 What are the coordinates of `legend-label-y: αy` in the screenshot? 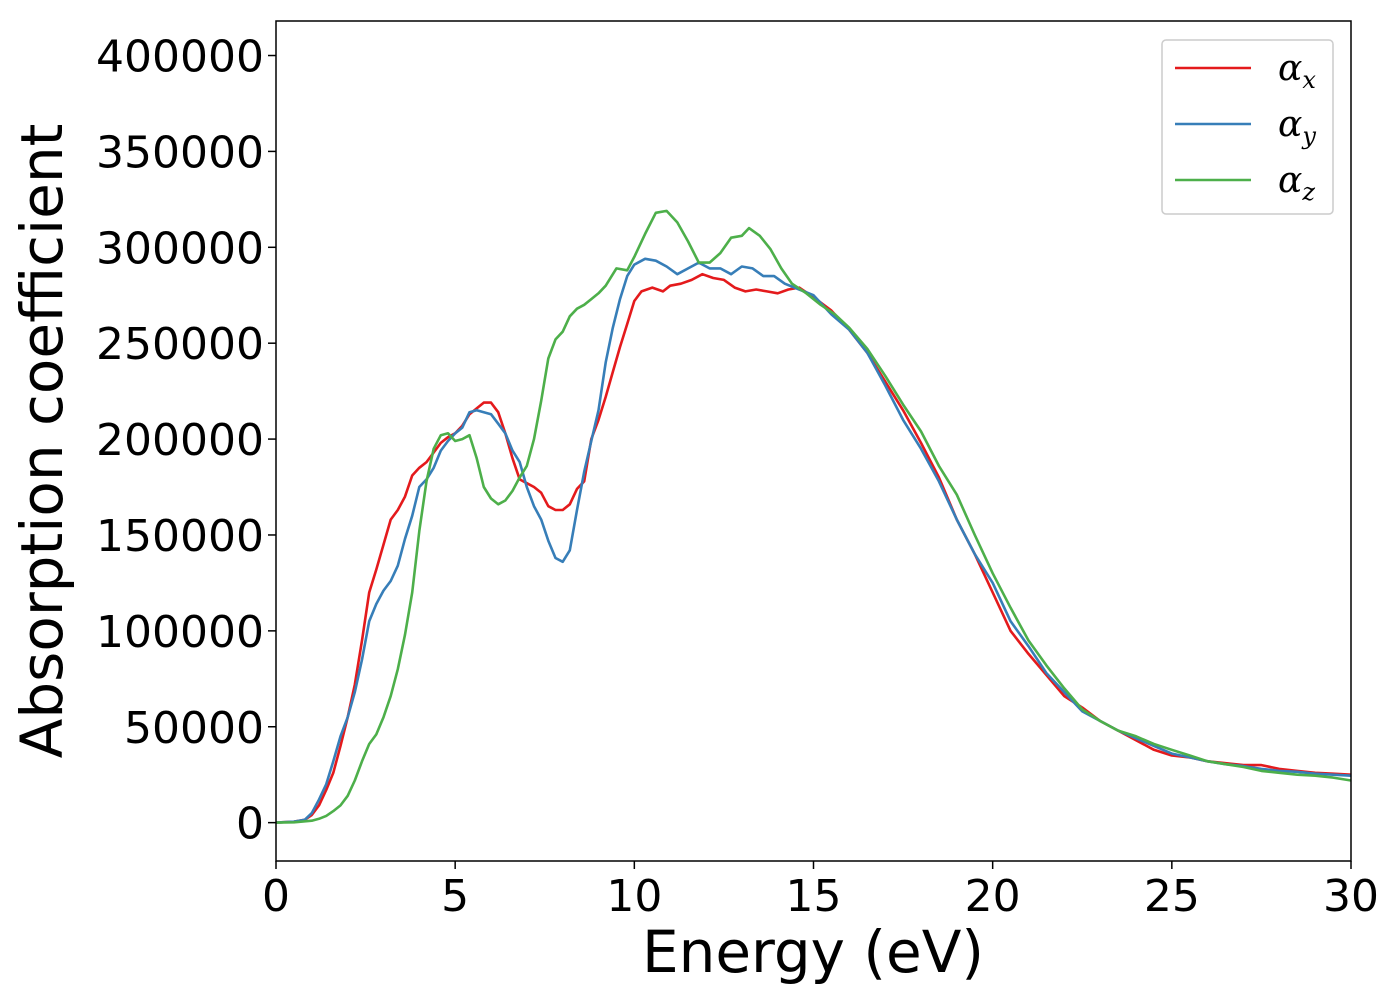 It's located at (1297, 127).